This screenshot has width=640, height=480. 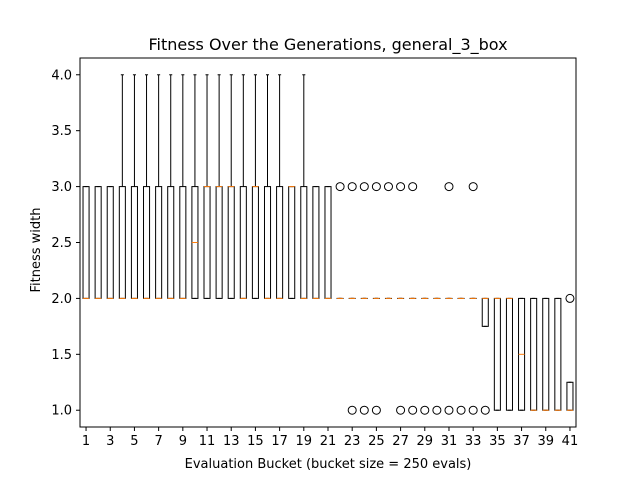 I want to click on x-axis: 1 3 5 7 9 11 13 15 17 19 21 23 25 27 29 31 33 35 37 39 41, so click(x=330, y=438).